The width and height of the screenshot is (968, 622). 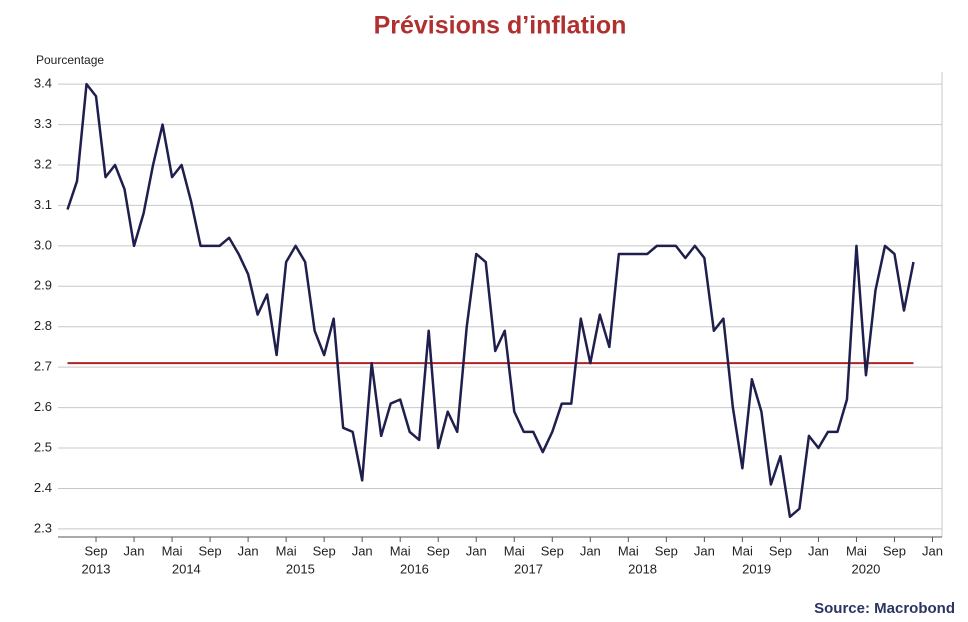 What do you see at coordinates (43, 83) in the screenshot?
I see `y-tick-label: 3.4` at bounding box center [43, 83].